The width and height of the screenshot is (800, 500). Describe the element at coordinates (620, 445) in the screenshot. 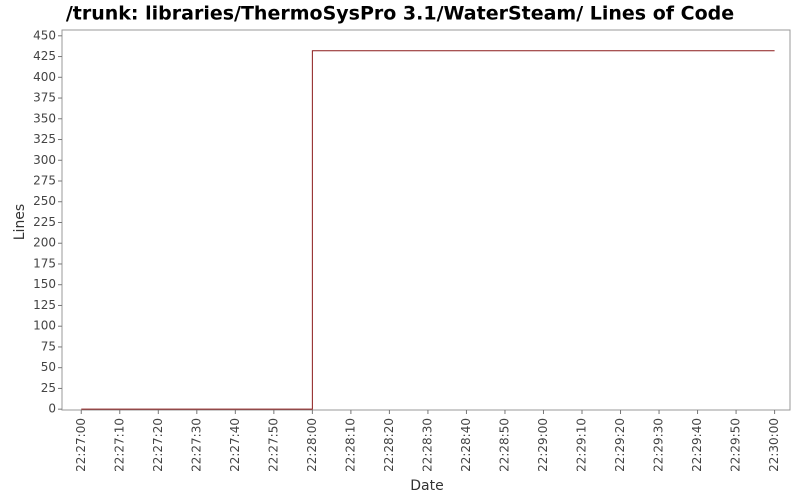

I see `x-tick-label: 22:29:20` at that location.